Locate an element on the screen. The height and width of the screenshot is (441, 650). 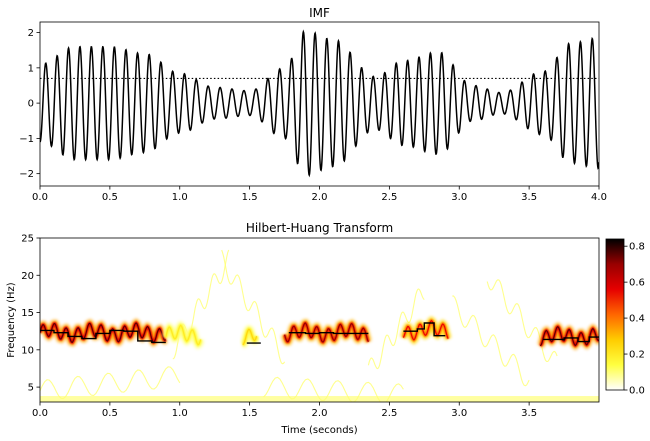
imf-xtick-label: 0.5 is located at coordinates (110, 197).